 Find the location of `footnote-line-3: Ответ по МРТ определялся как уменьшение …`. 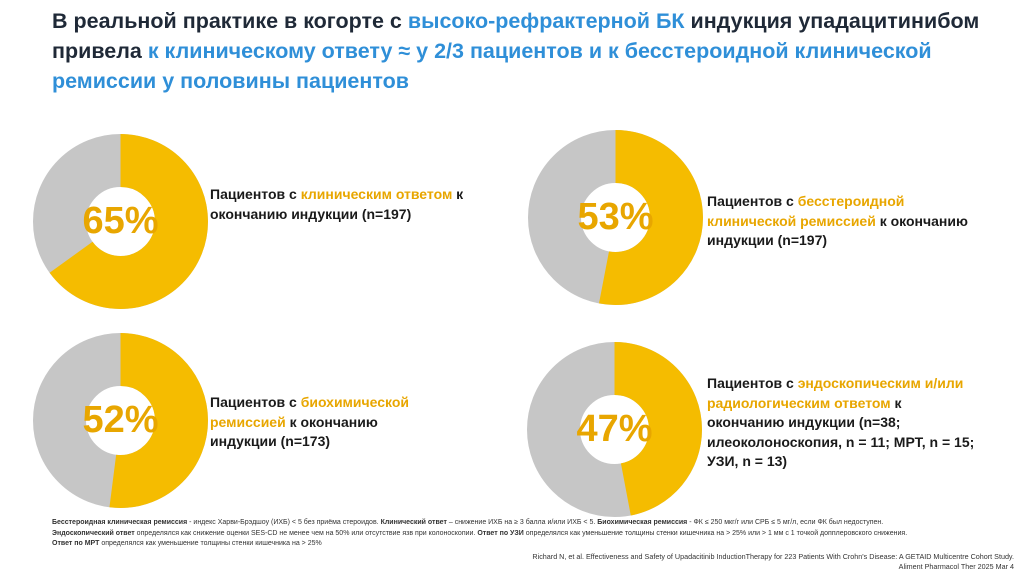

footnote-line-3: Ответ по МРТ определялся как уменьшение … is located at coordinates (517, 544).